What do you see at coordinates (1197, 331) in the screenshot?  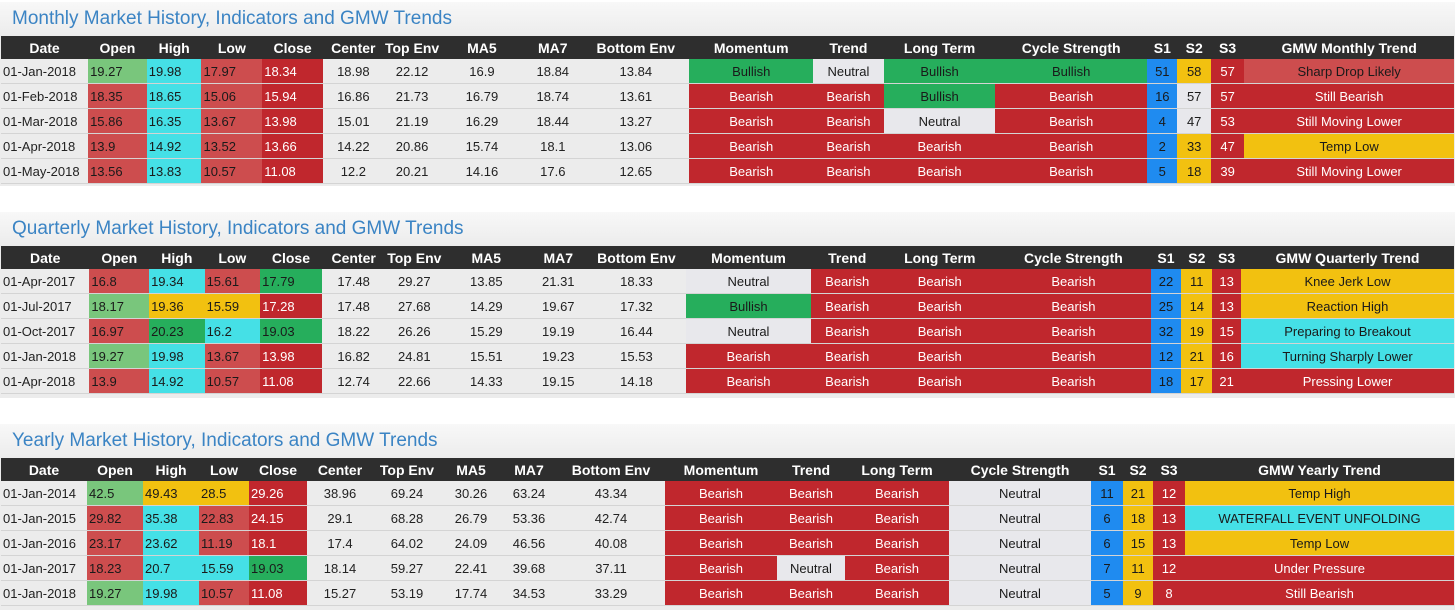 I see `cell-s2: 19` at bounding box center [1197, 331].